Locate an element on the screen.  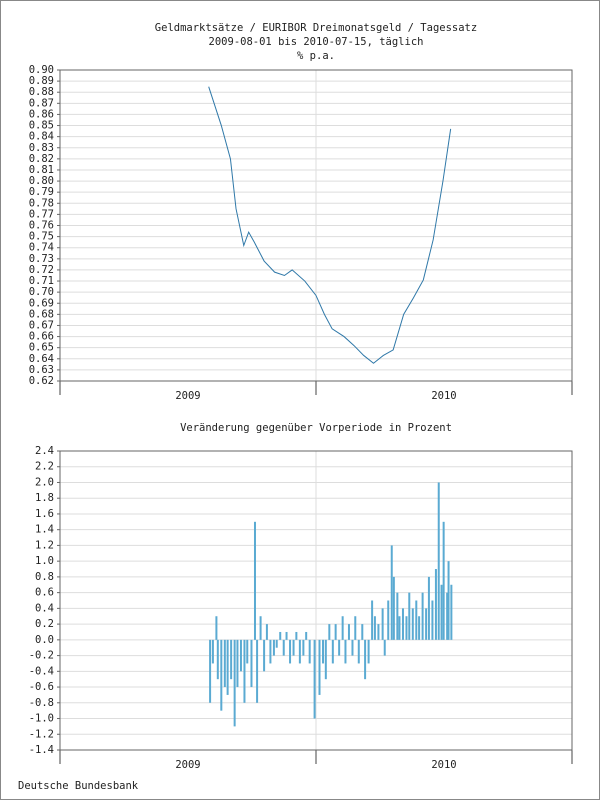
y-tick-label: 0.73 is located at coordinates (41, 259).